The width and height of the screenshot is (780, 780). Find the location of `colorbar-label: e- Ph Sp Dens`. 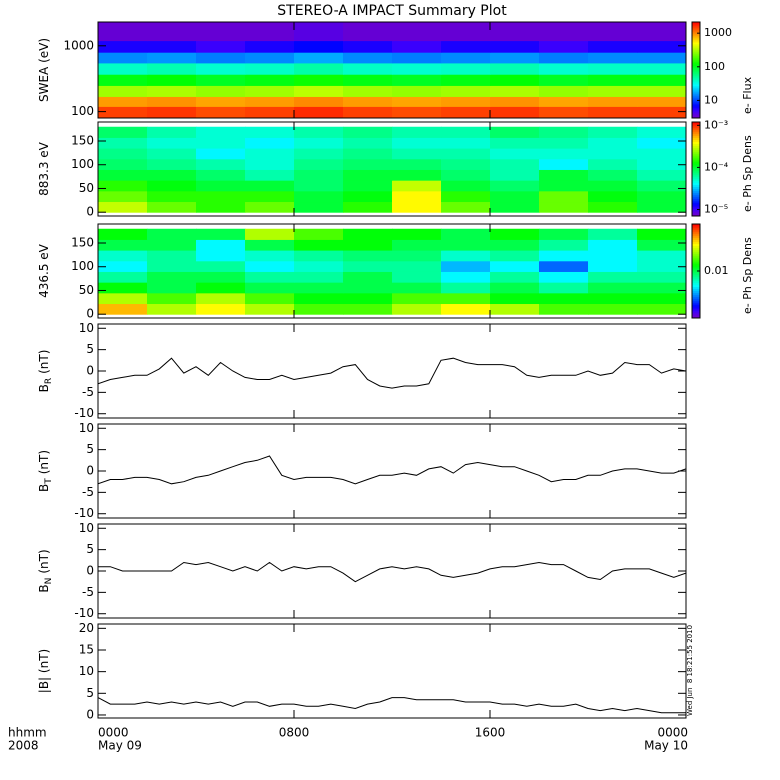

colorbar-label: e- Ph Sp Dens is located at coordinates (747, 275).